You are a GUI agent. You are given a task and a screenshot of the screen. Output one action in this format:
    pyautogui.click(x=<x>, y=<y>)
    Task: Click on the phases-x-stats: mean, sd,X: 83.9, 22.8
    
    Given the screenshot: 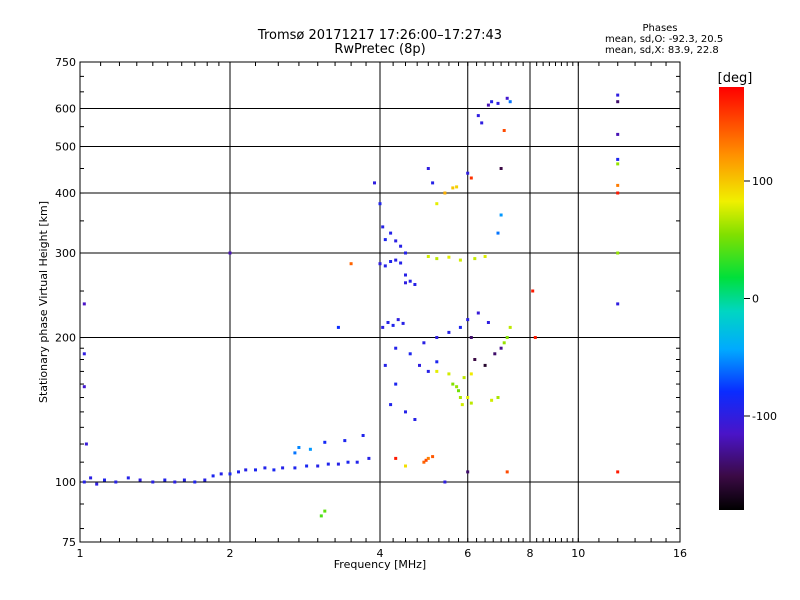 What is the action you would take?
    pyautogui.click(x=662, y=50)
    